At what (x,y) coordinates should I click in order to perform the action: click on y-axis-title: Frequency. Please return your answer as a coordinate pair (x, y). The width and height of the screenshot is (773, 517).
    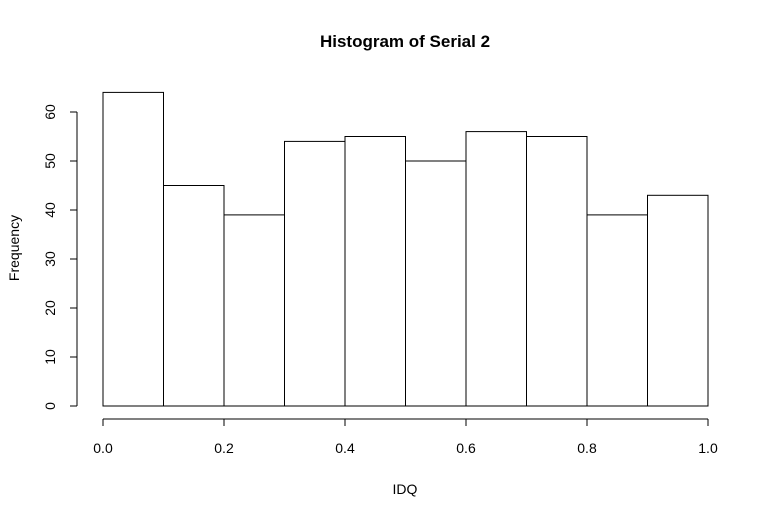
    Looking at the image, I should click on (14, 248).